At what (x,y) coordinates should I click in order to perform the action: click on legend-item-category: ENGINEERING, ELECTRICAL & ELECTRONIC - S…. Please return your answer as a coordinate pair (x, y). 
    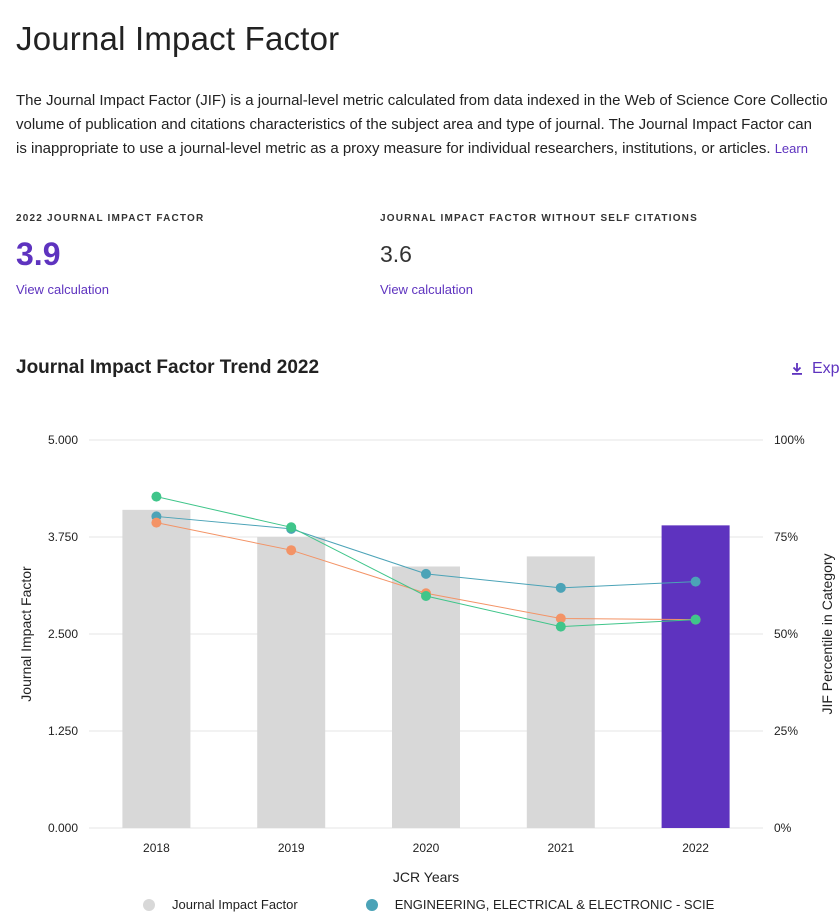
    Looking at the image, I should click on (540, 904).